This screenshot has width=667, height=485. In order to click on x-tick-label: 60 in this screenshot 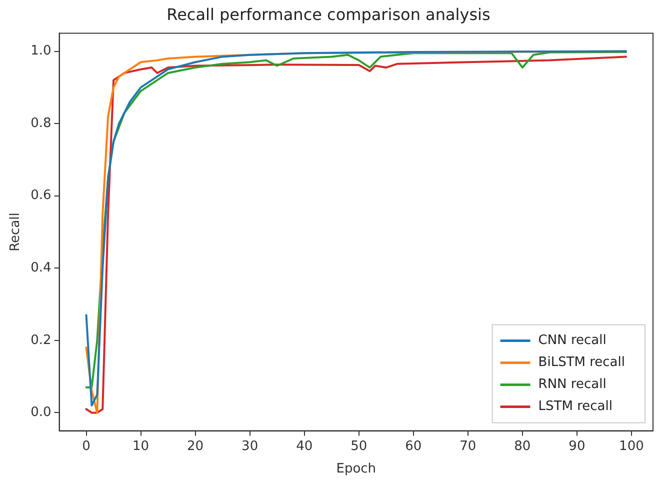, I will do `click(413, 446)`.